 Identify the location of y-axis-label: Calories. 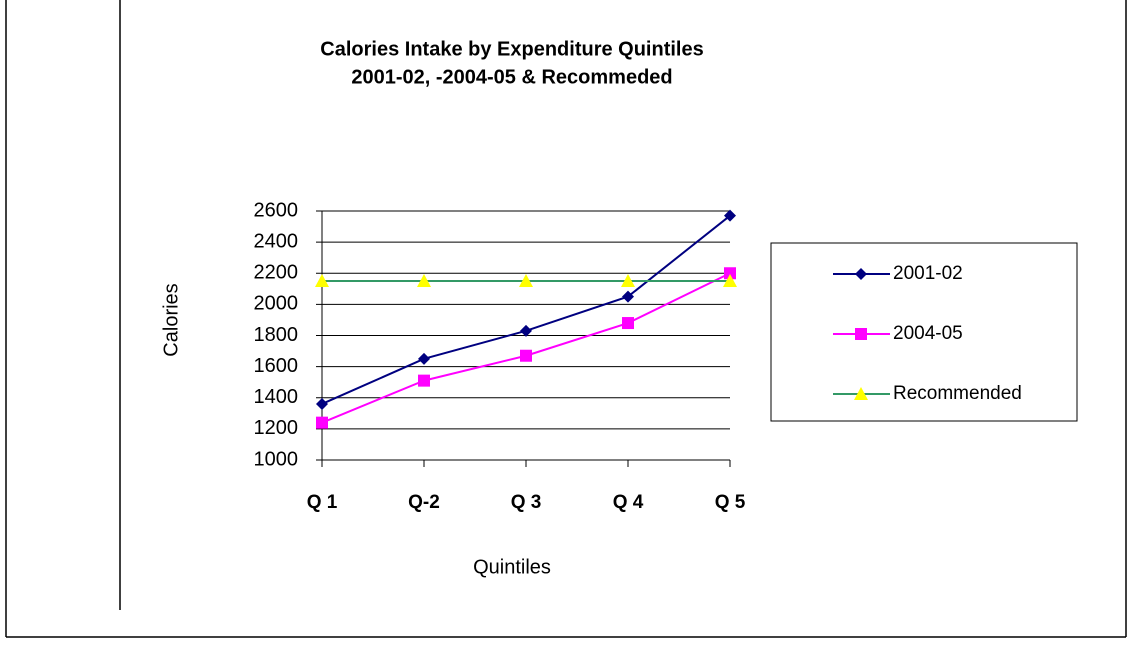
(171, 319).